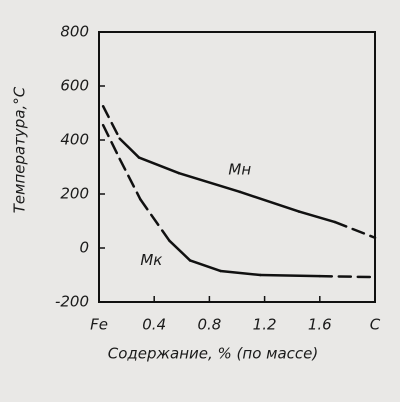 This screenshot has height=402, width=400. What do you see at coordinates (151, 260) in the screenshot?
I see `series-label: Mк` at bounding box center [151, 260].